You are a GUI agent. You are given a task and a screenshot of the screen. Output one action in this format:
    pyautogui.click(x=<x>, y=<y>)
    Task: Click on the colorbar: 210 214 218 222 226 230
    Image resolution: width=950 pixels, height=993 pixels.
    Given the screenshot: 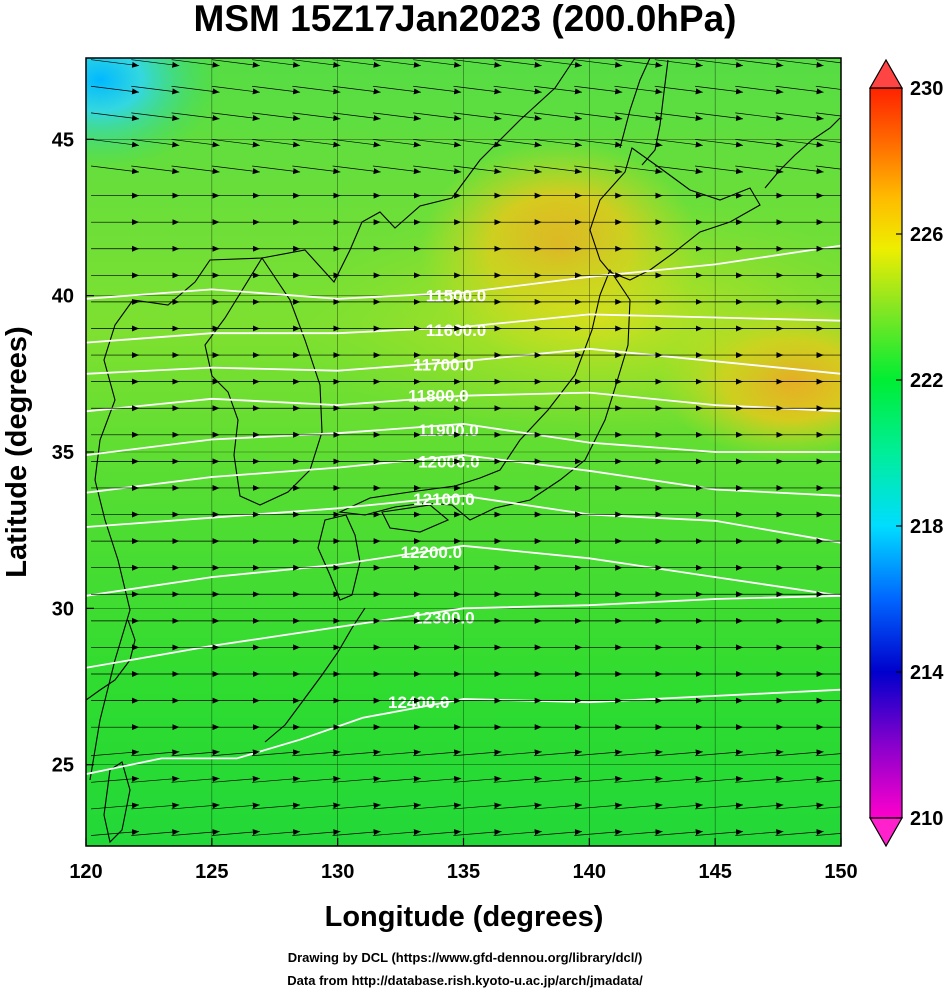 What is the action you would take?
    pyautogui.click(x=906, y=453)
    